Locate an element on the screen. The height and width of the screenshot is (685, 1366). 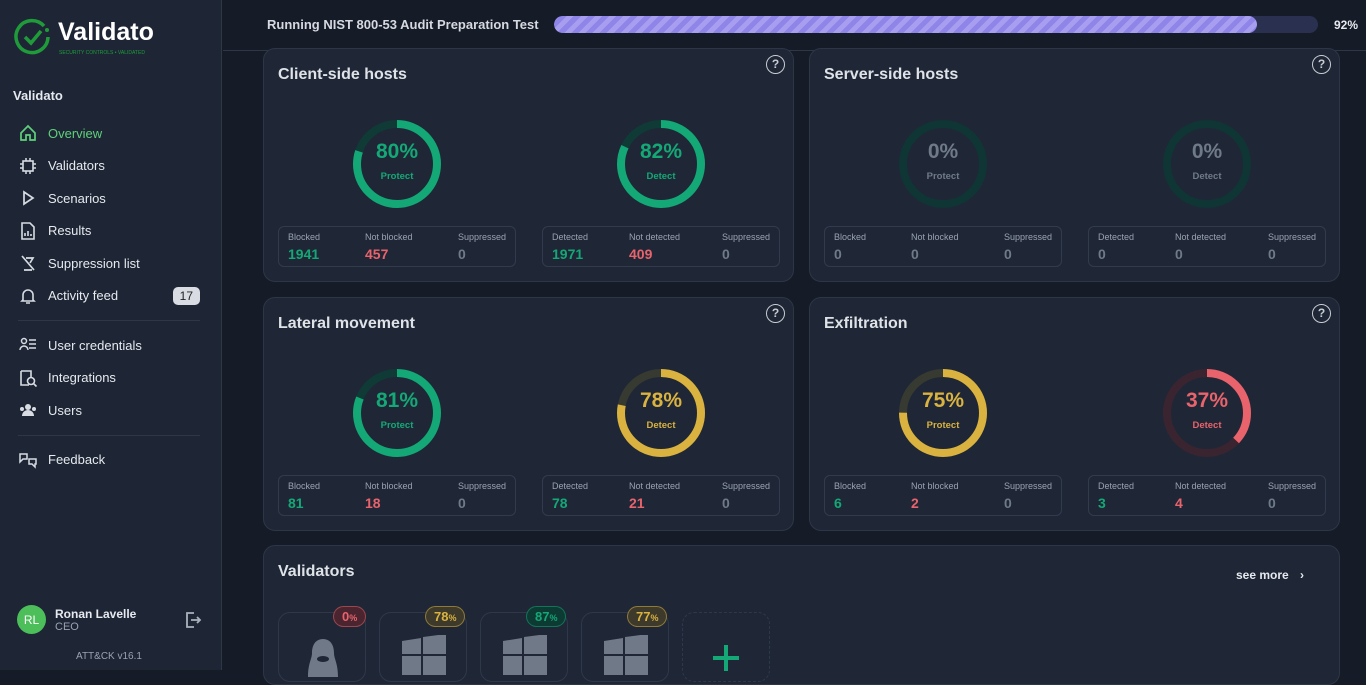
feedback-icon is located at coordinates (28, 460).